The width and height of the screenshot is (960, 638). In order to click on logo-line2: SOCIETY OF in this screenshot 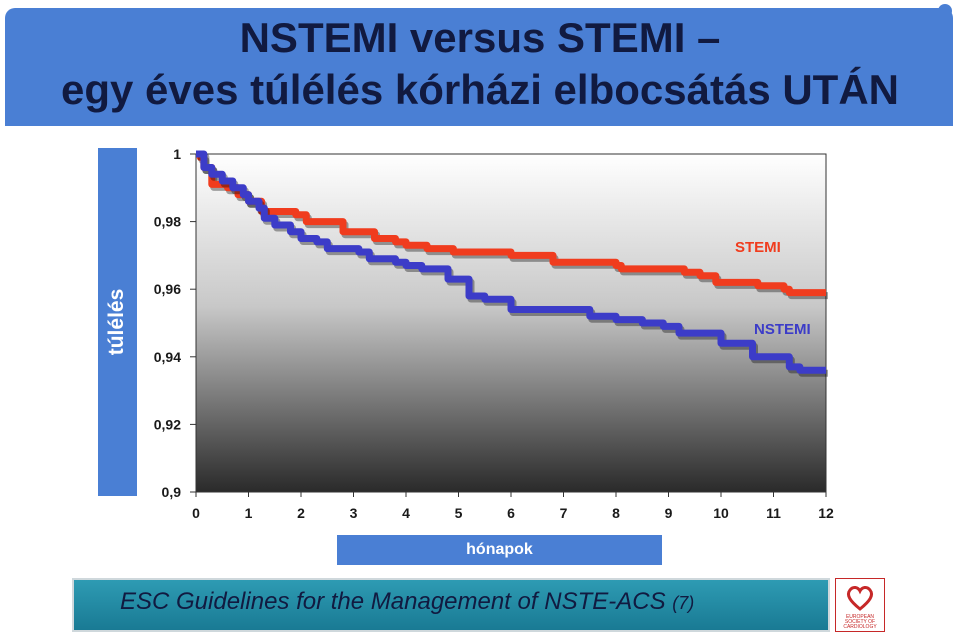, I will do `click(860, 622)`.